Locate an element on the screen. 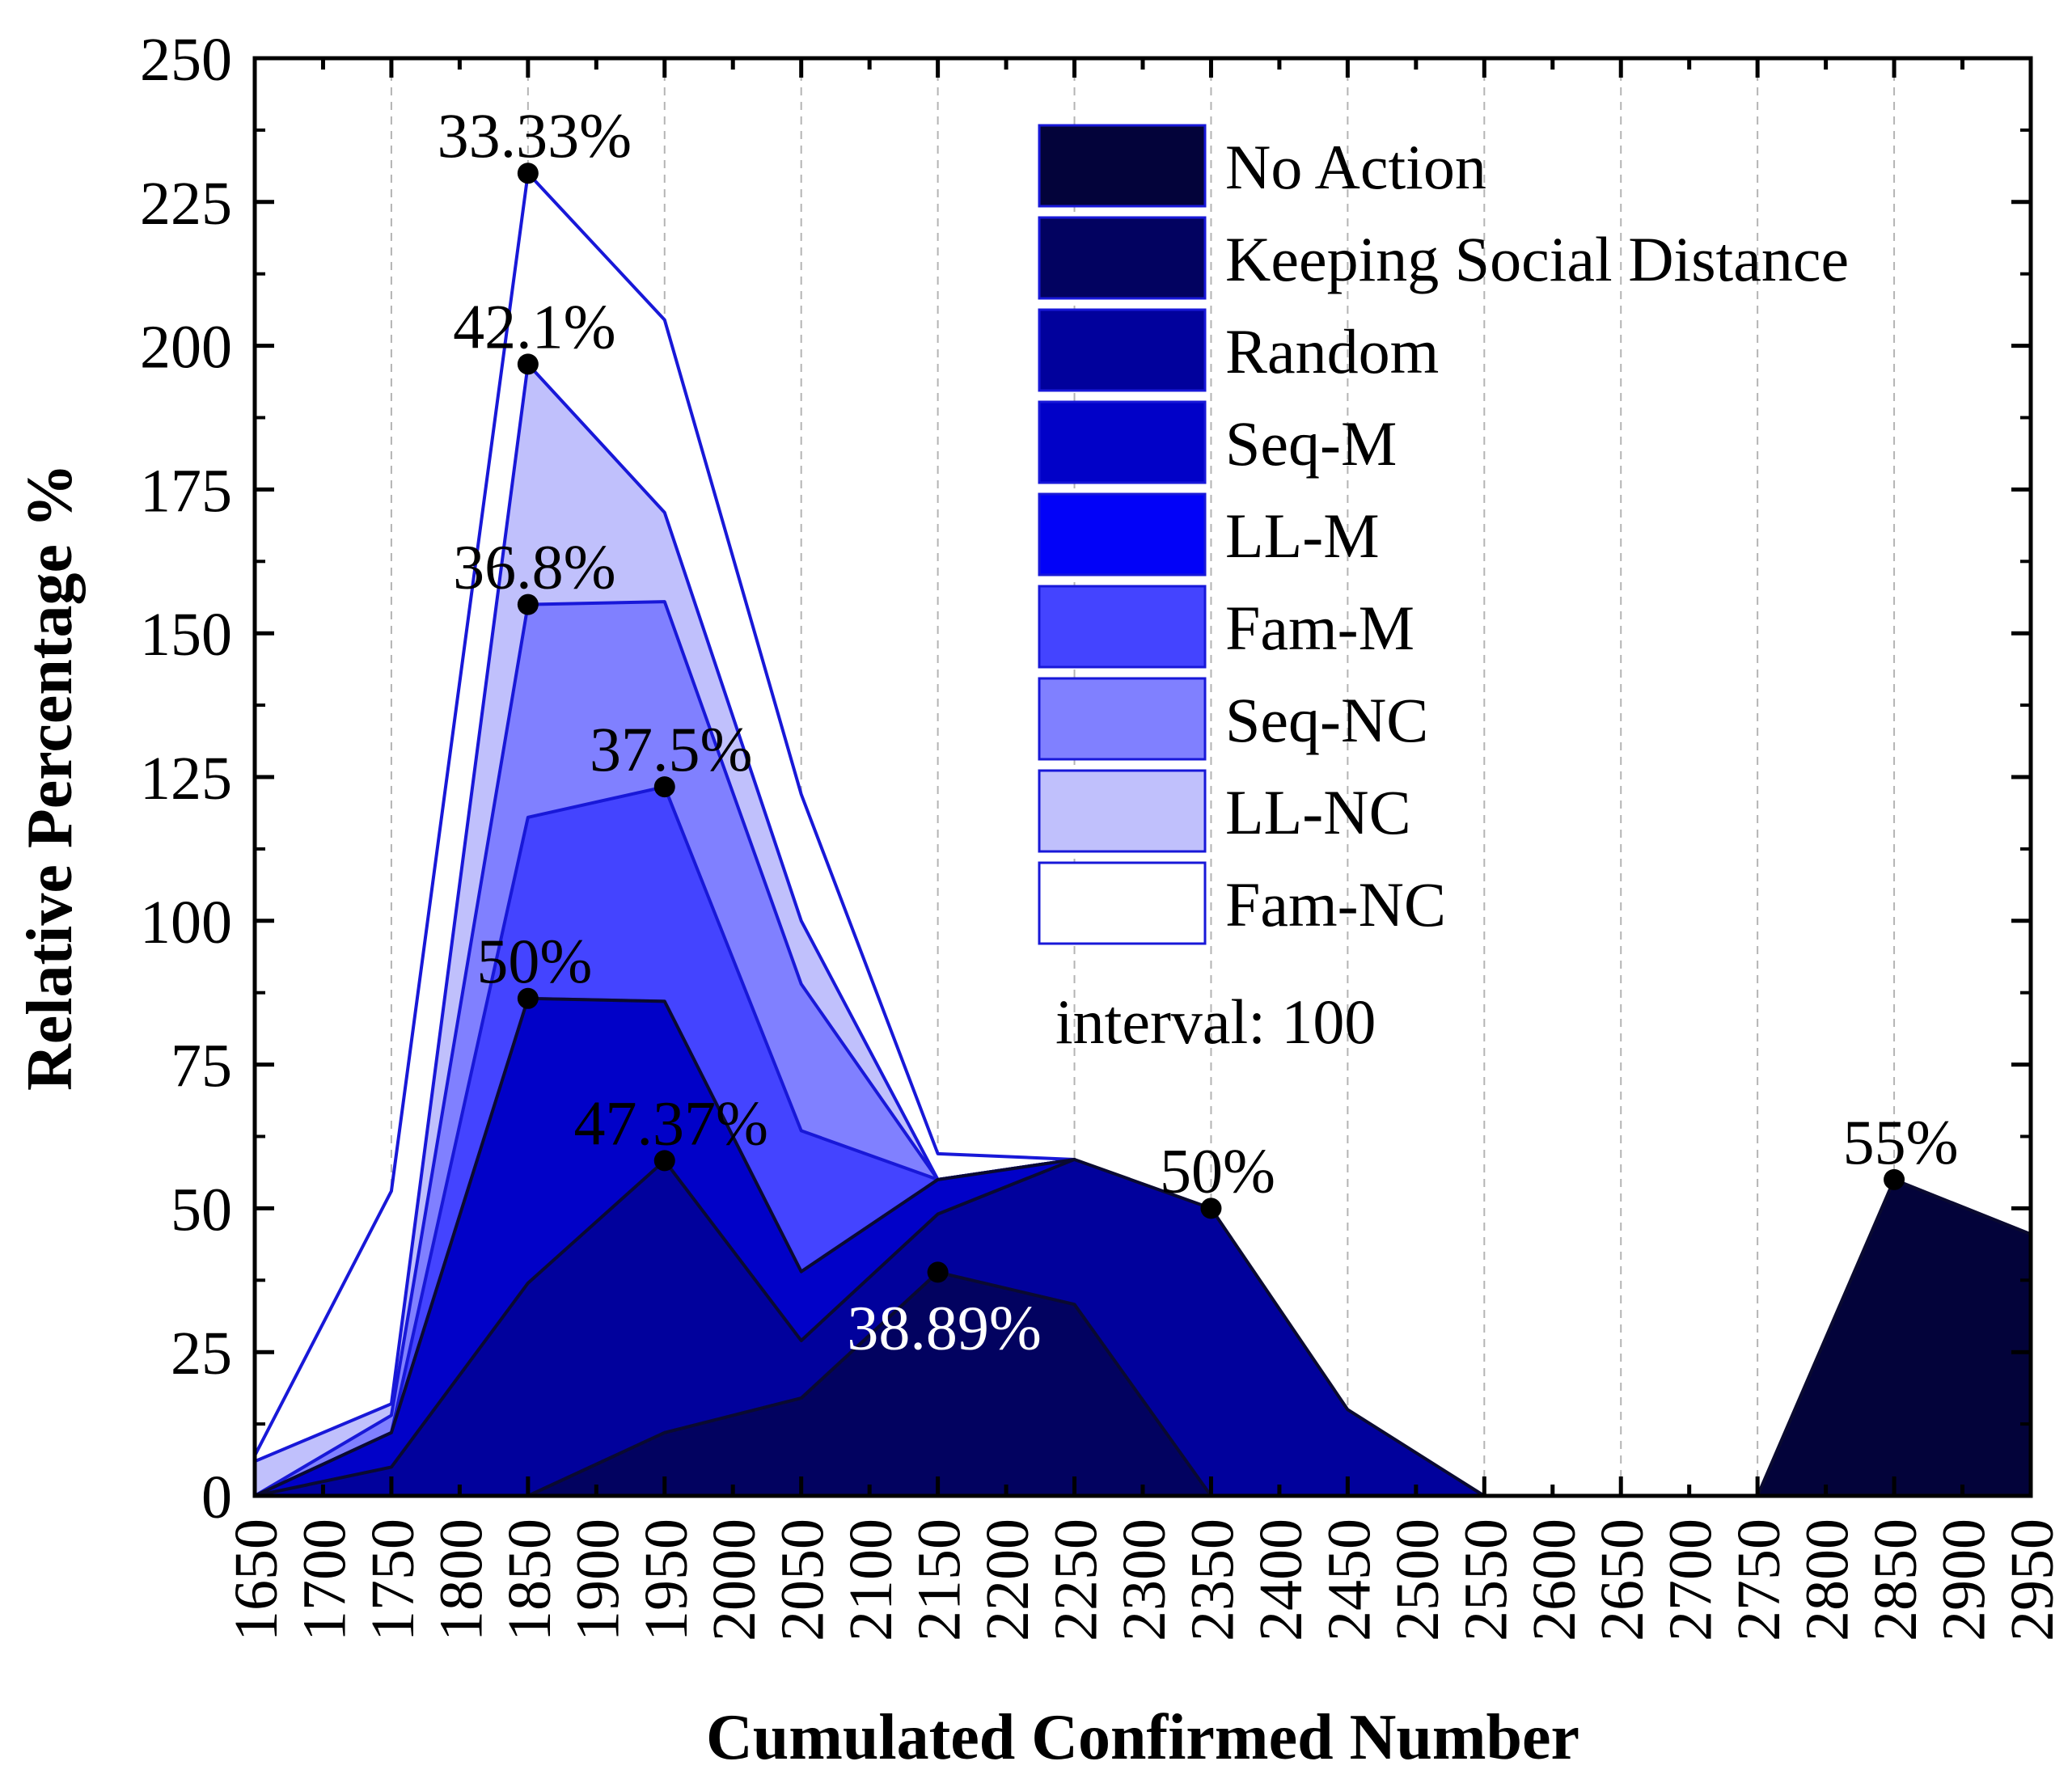 This screenshot has height=1791, width=2072. x-tick-label: 1700 is located at coordinates (324, 1580).